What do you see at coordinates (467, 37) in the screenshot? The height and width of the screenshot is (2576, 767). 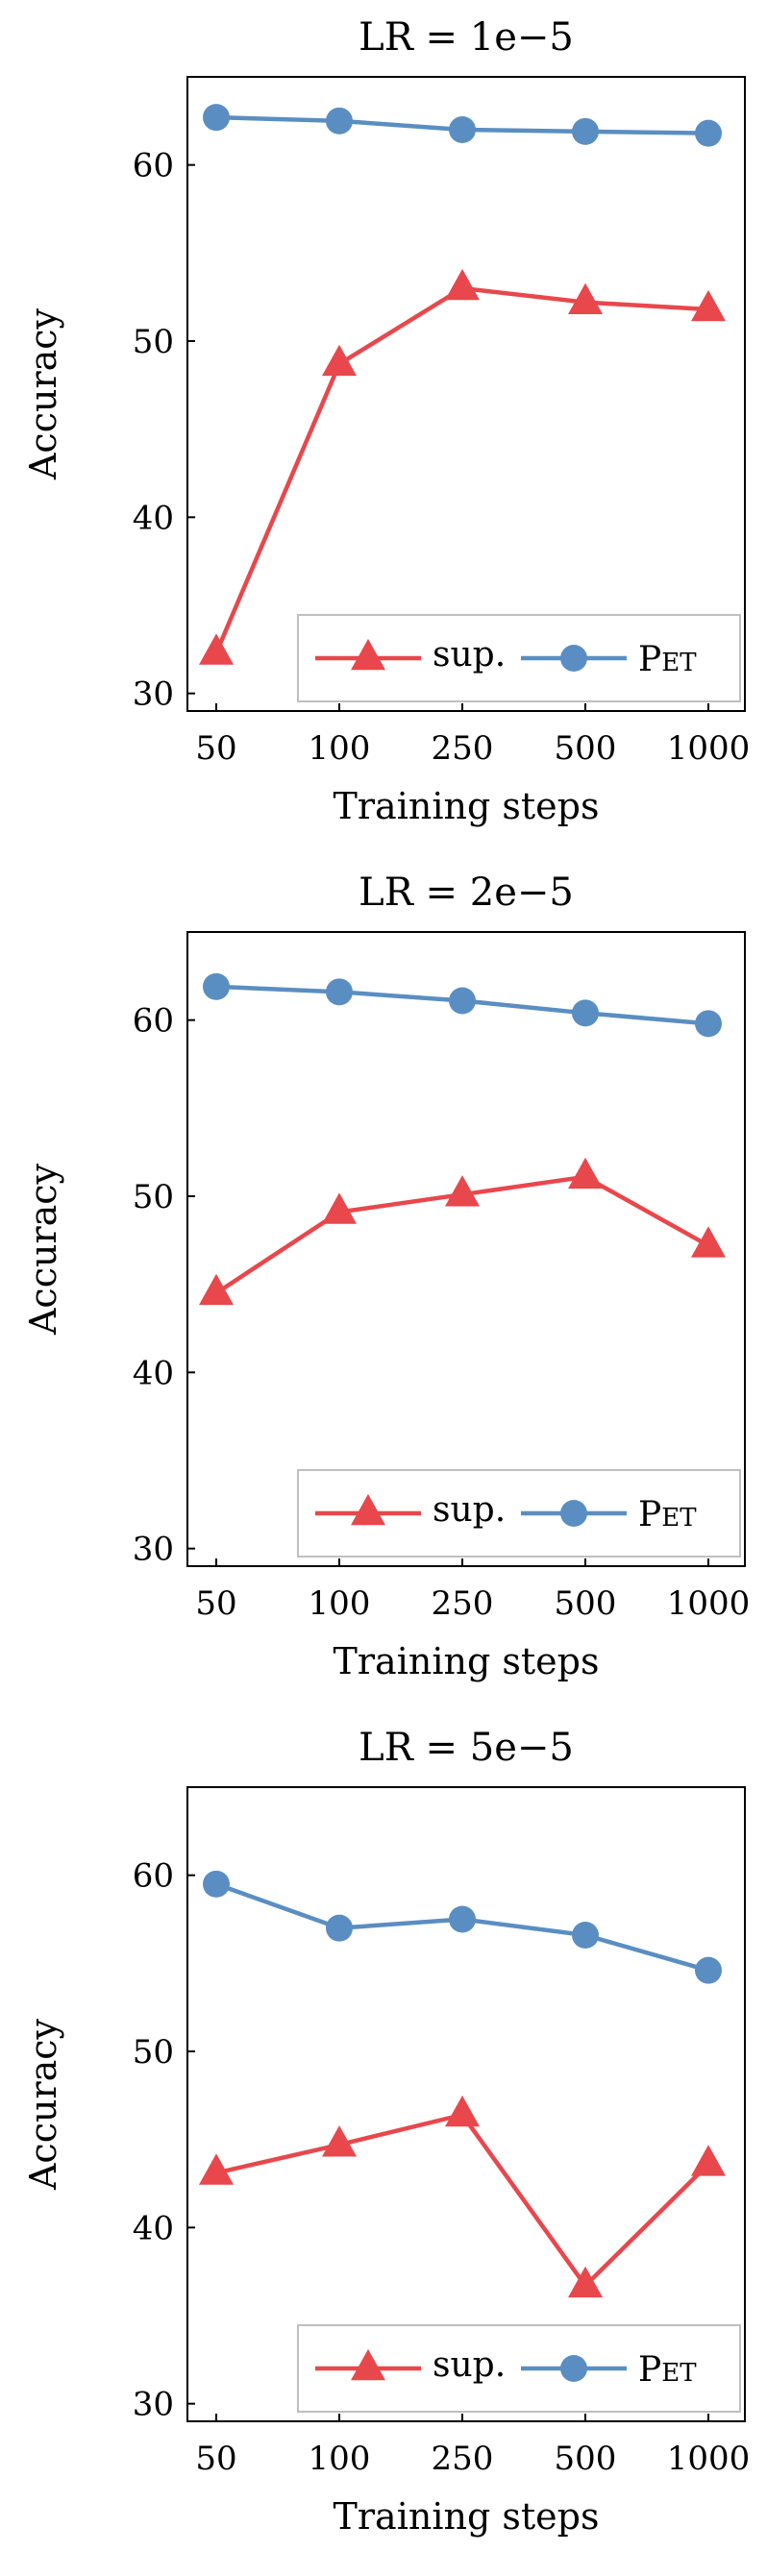 I see `chart-title: LR = 1e−5` at bounding box center [467, 37].